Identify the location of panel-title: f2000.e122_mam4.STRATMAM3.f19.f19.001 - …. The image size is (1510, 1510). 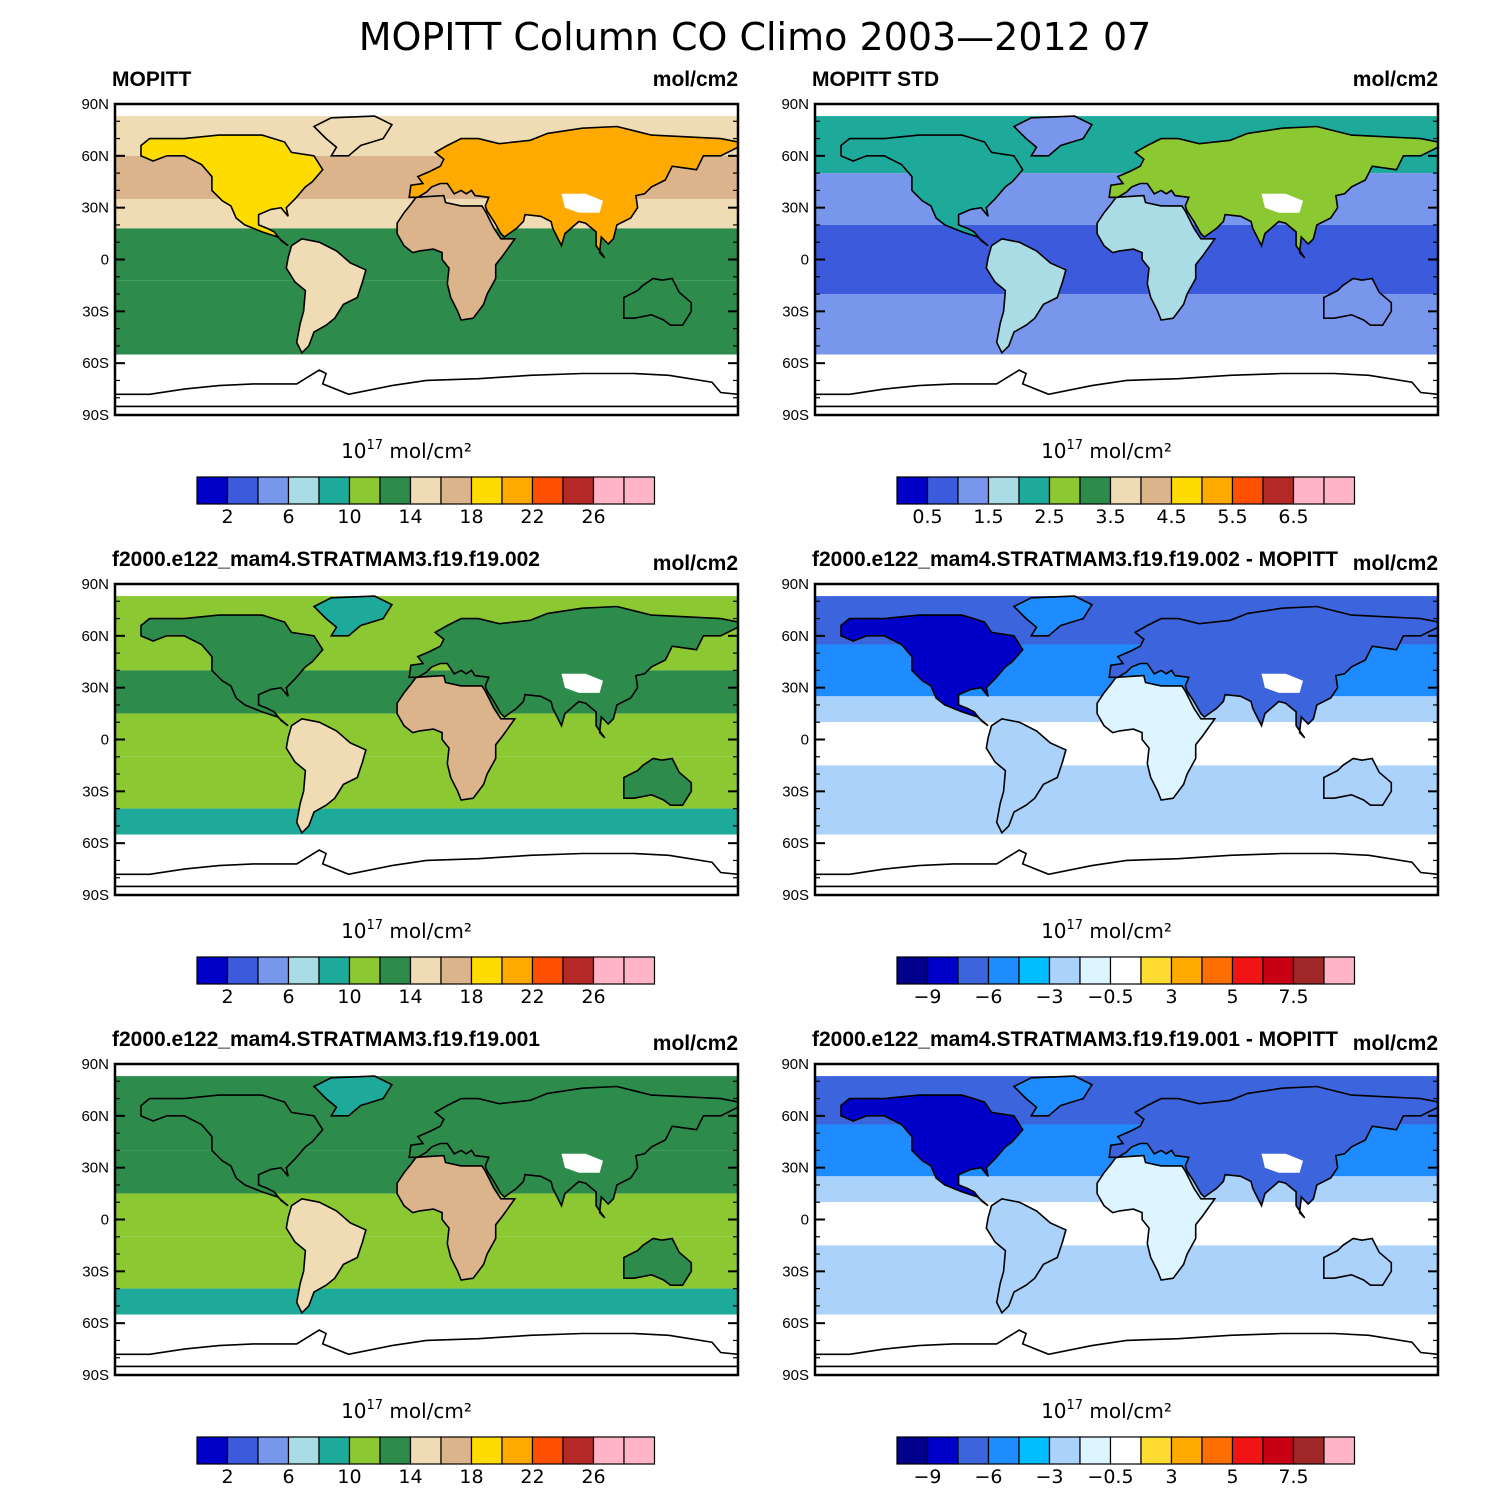
(1075, 1039).